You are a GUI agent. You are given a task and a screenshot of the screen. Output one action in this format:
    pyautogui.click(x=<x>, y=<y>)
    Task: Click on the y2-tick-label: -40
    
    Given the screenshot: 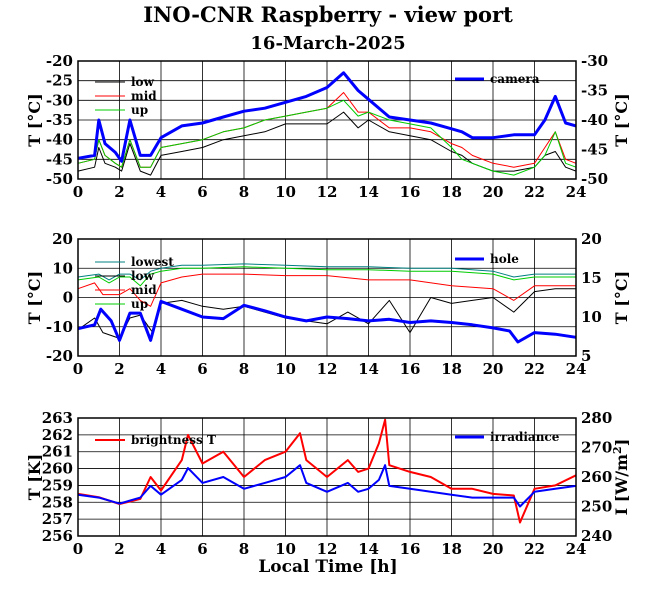 What is the action you would take?
    pyautogui.click(x=594, y=120)
    